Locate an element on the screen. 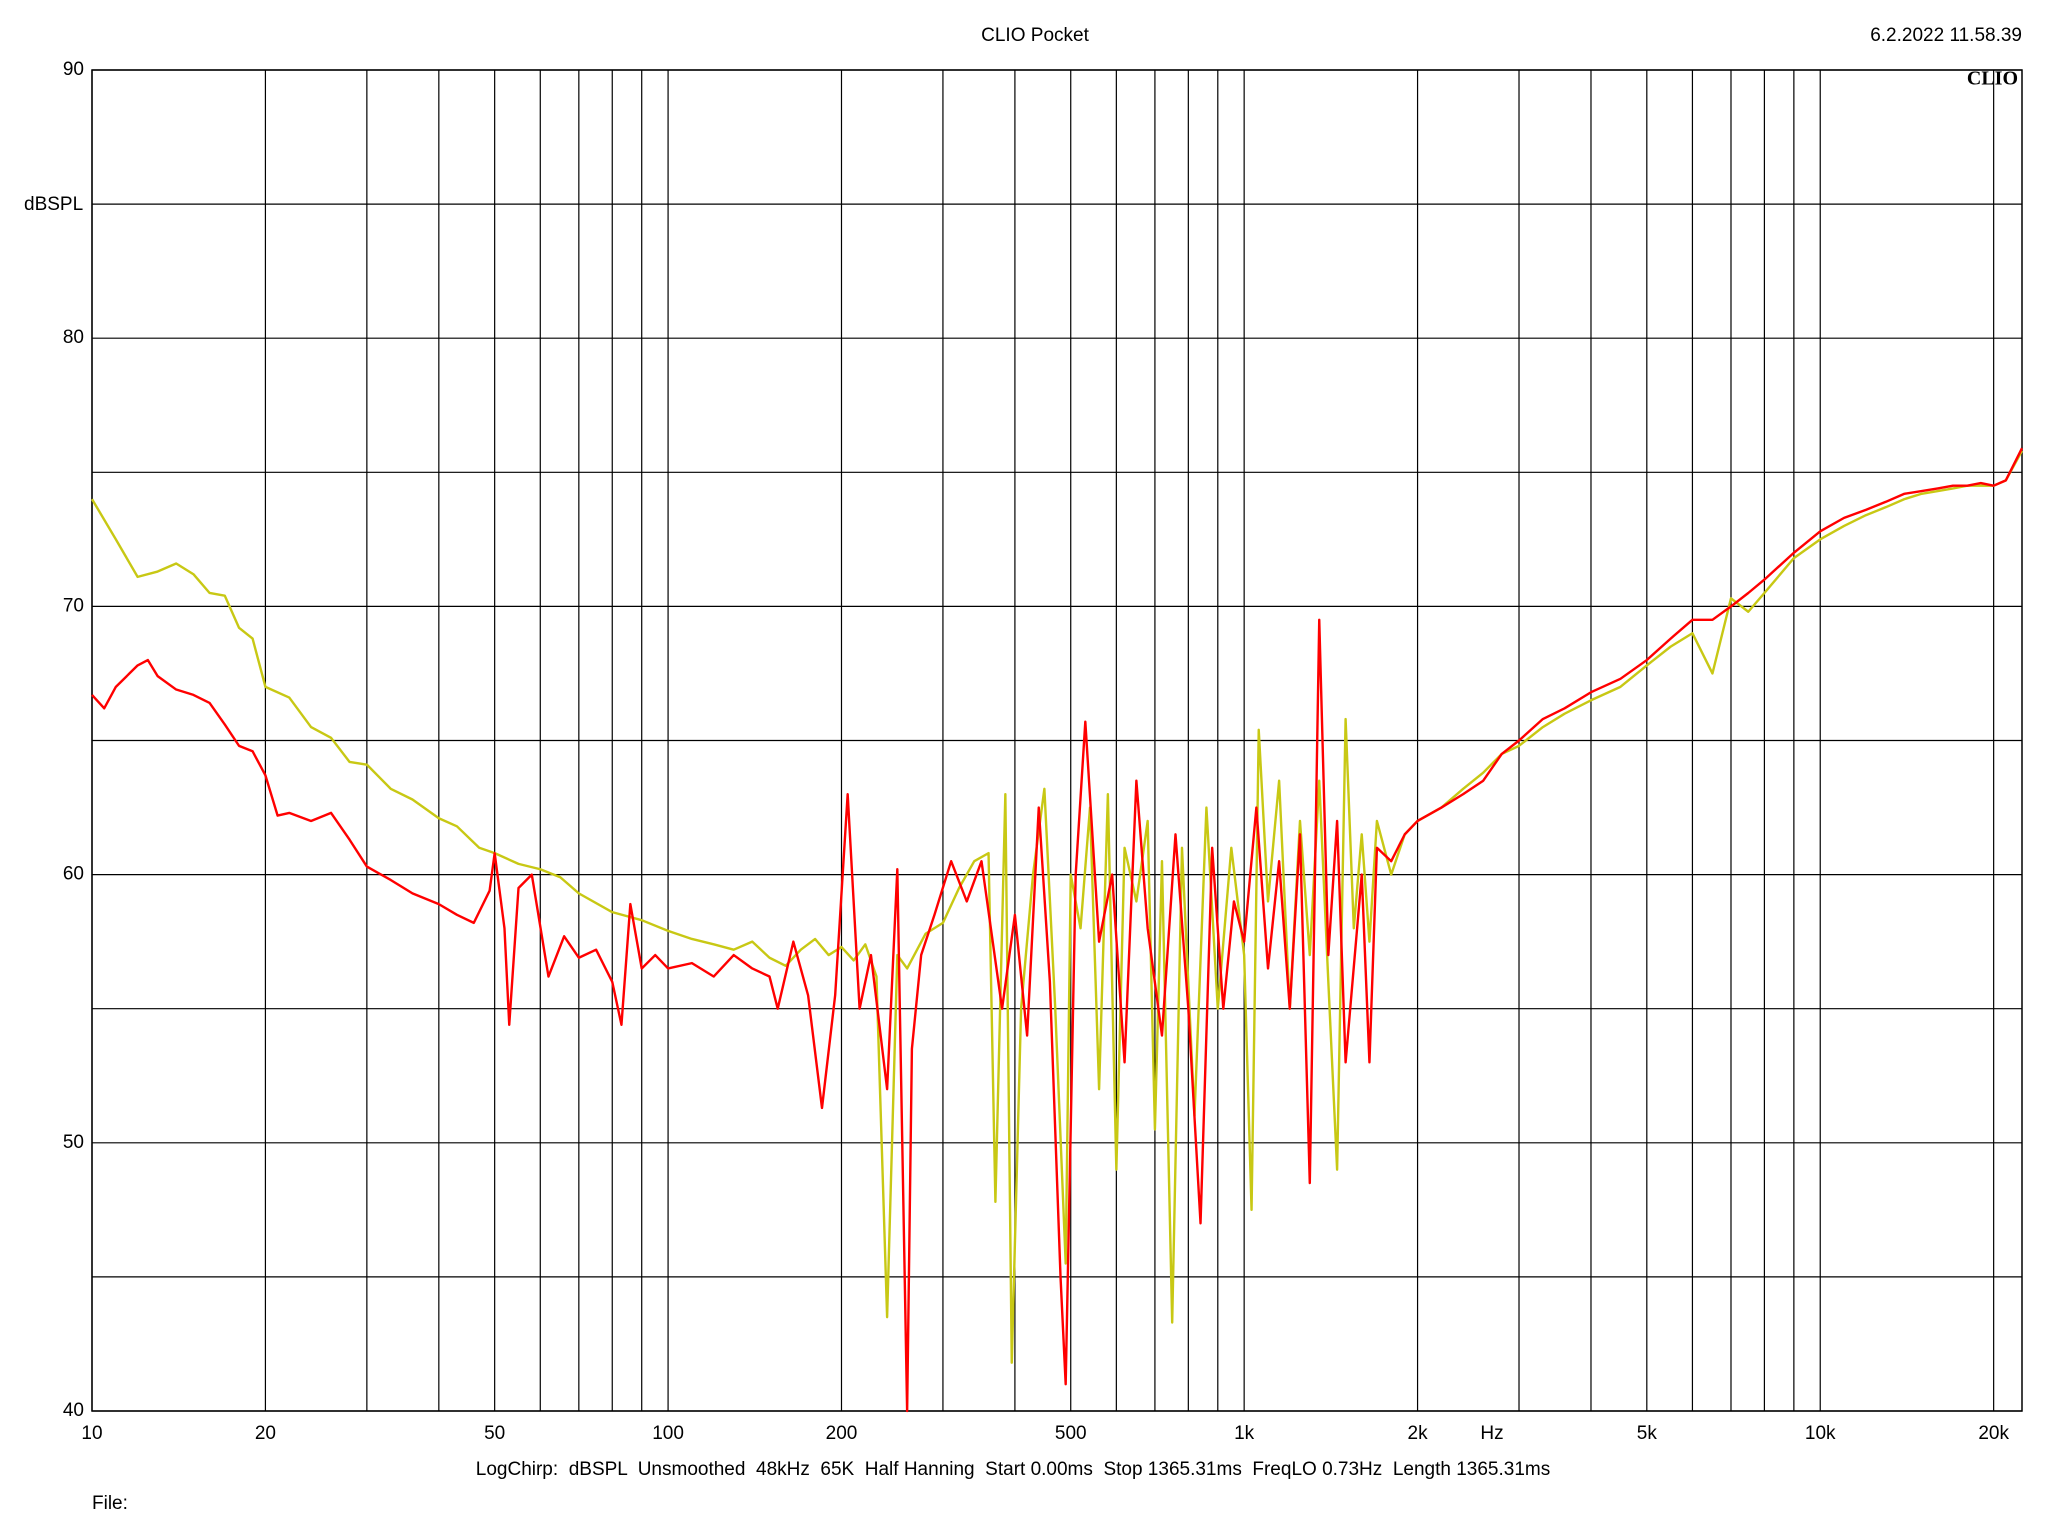 The width and height of the screenshot is (2048, 1536). x-tick-label: 200 is located at coordinates (842, 1433).